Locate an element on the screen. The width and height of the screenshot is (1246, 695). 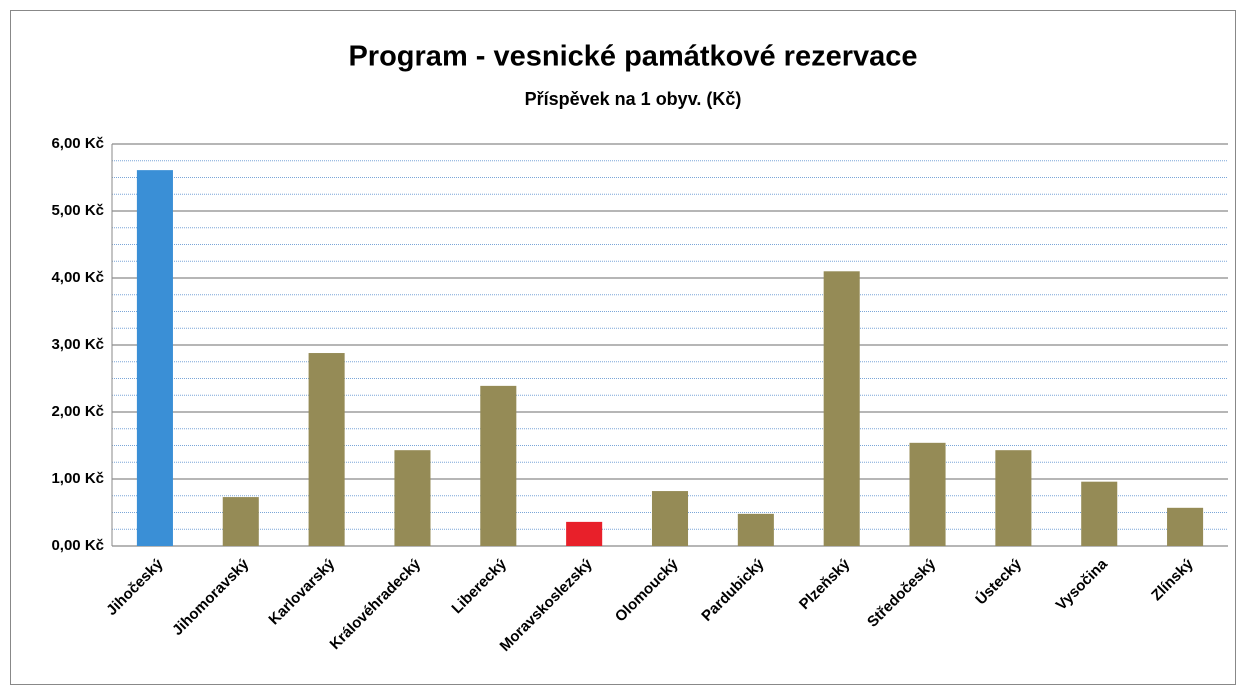
y-tick-label: 6,00 Kč is located at coordinates (77, 143).